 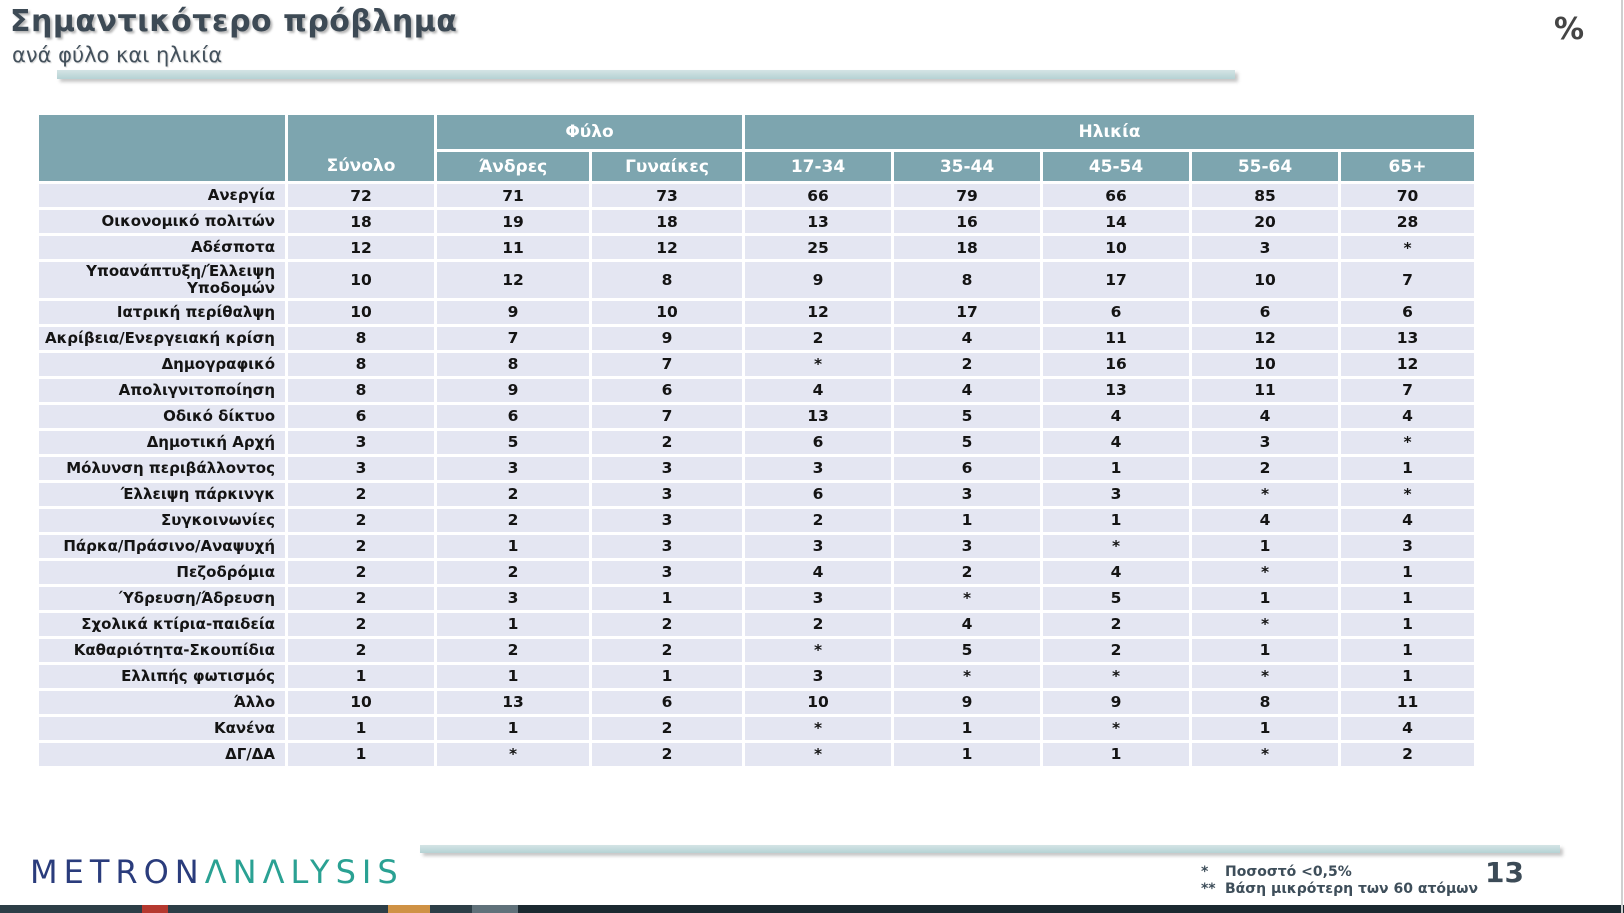 What do you see at coordinates (818, 280) in the screenshot?
I see `value-cell: 9` at bounding box center [818, 280].